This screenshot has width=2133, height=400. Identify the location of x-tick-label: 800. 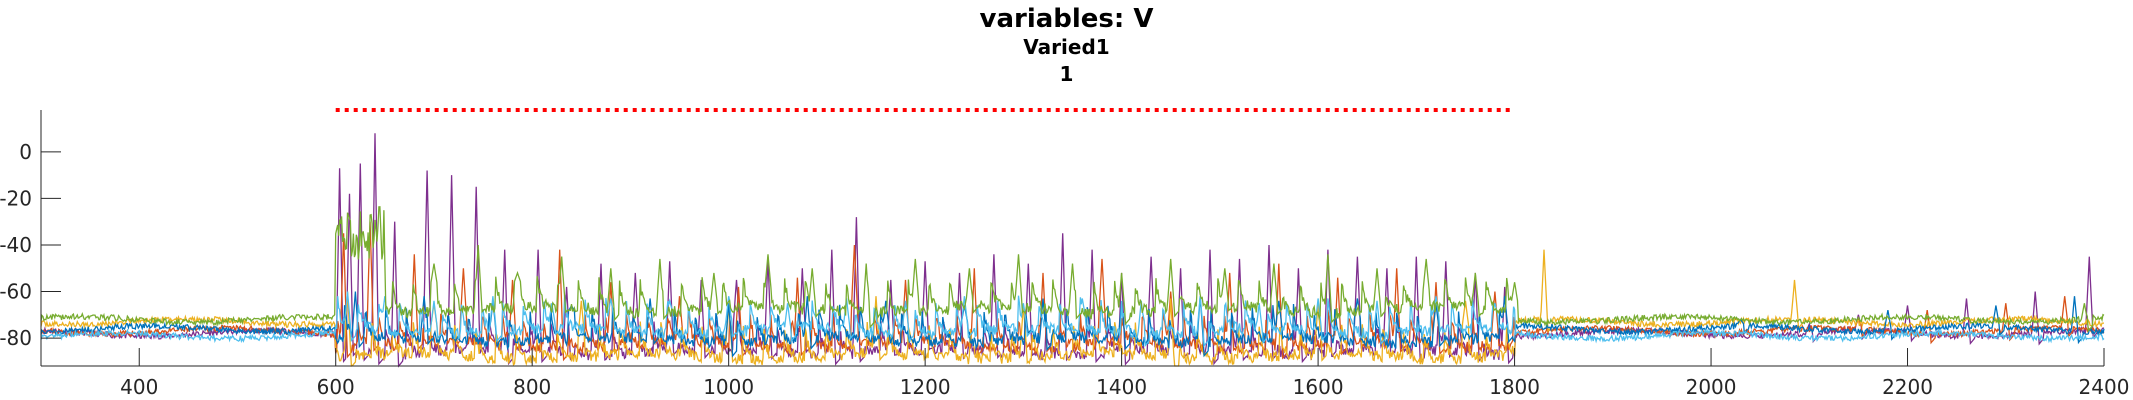
(532, 387).